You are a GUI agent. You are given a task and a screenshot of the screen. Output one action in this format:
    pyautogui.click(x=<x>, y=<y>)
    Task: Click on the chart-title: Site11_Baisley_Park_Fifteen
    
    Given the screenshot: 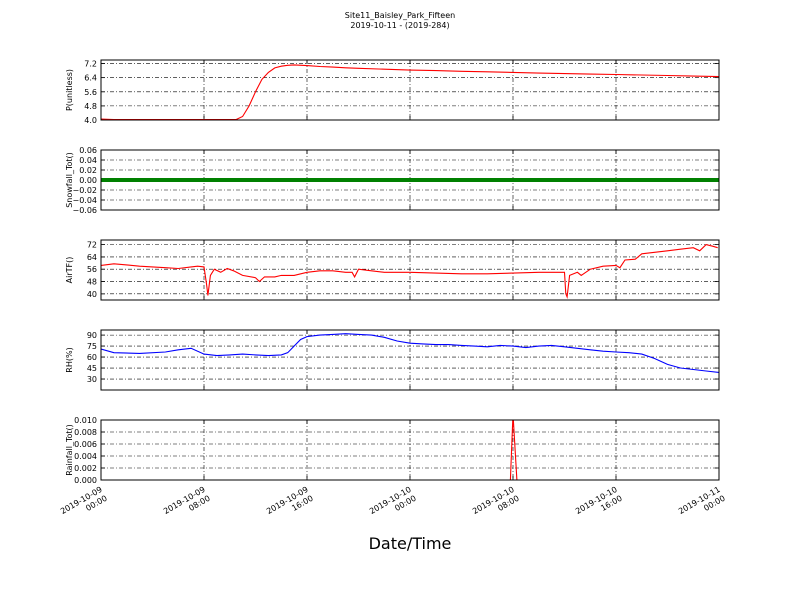 What is the action you would take?
    pyautogui.click(x=400, y=15)
    